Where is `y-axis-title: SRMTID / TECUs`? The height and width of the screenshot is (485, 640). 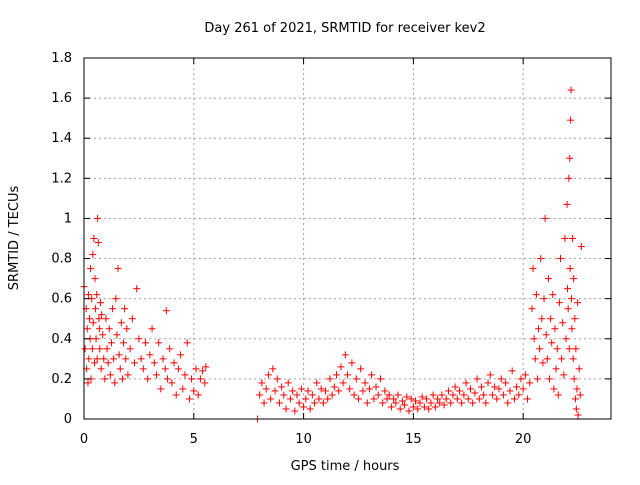 y-axis-title: SRMTID / TECUs is located at coordinates (14, 238).